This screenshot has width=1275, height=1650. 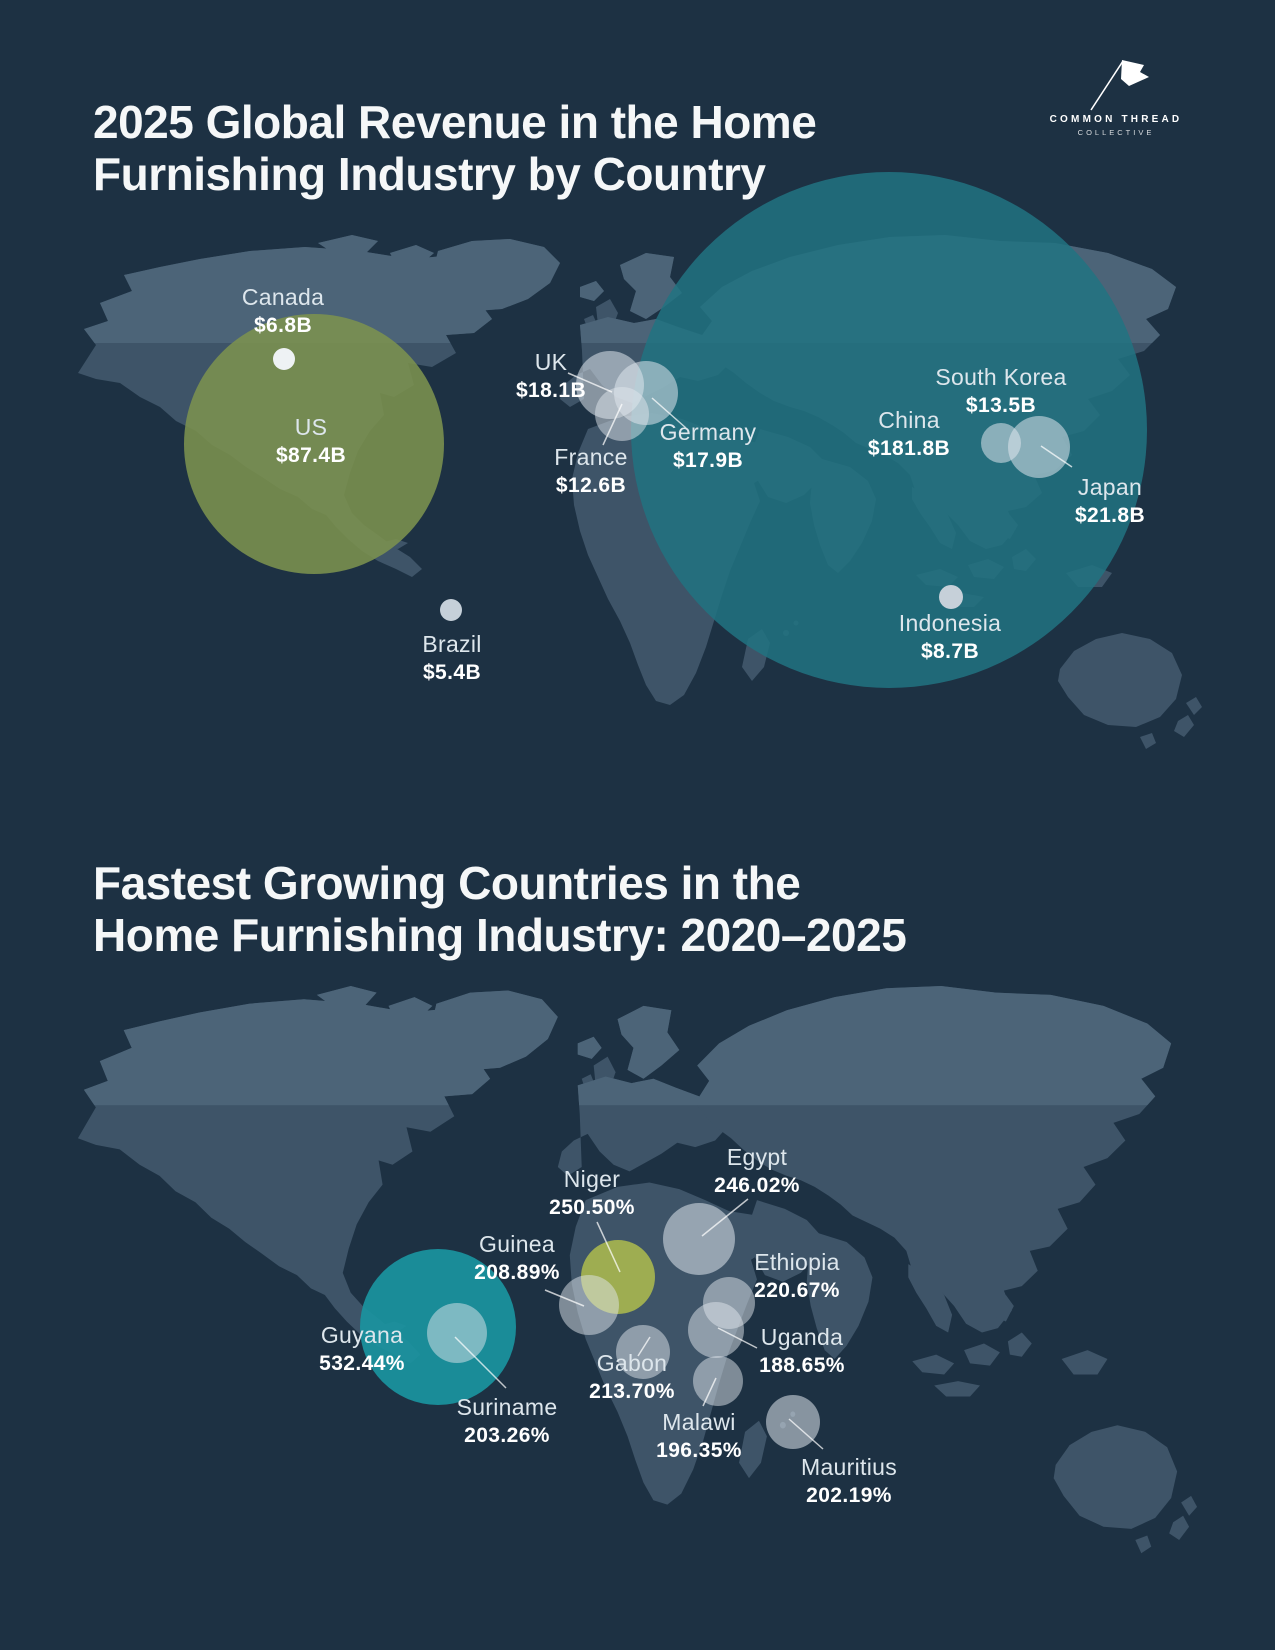 What do you see at coordinates (447, 883) in the screenshot?
I see `title2-line1: Fastest Growing Countries in the` at bounding box center [447, 883].